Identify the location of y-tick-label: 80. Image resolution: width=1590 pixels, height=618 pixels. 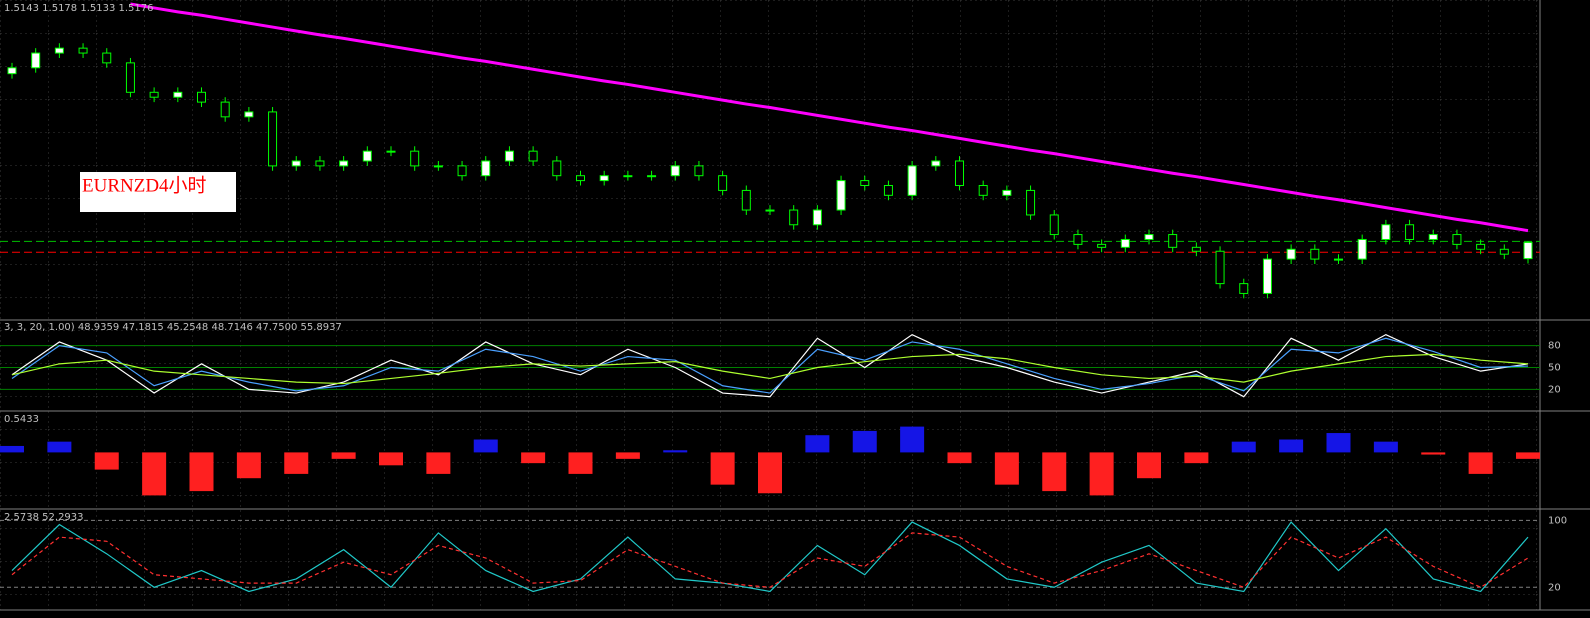
(1554, 346).